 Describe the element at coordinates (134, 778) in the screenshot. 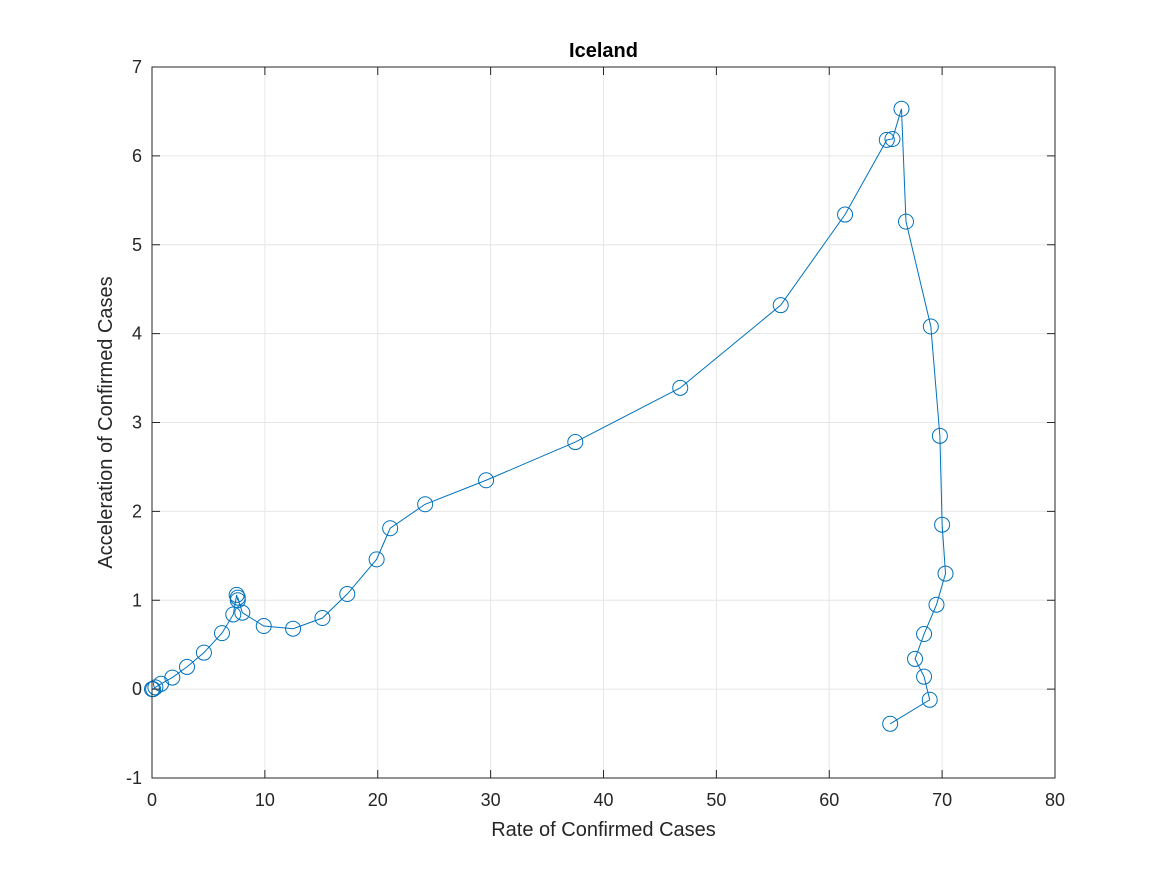

I see `y-tick-label: -1` at that location.